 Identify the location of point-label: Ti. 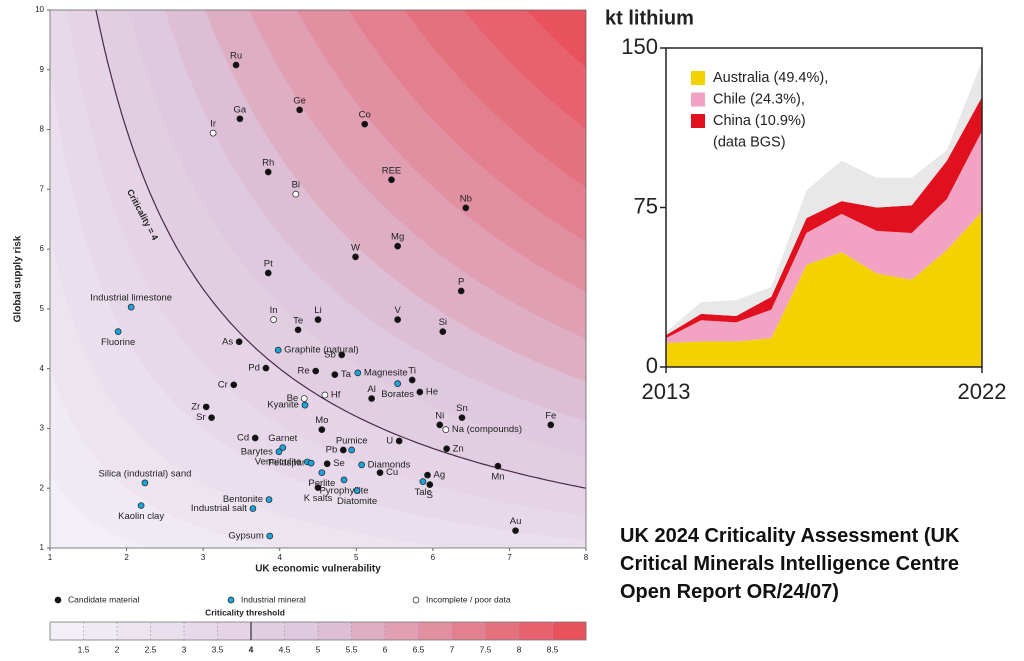
(412, 371).